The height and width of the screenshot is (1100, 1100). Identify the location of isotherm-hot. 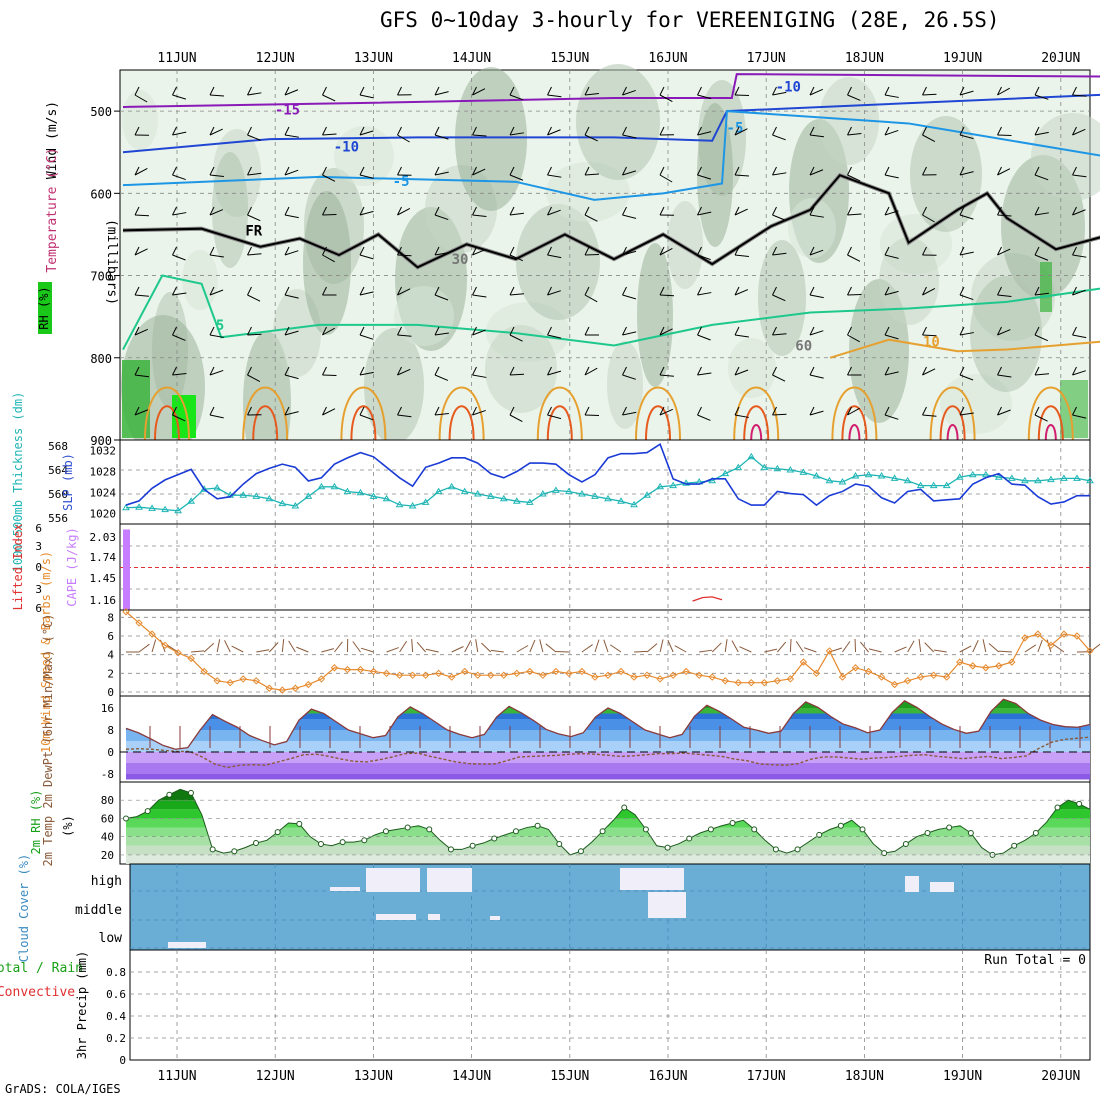
(658, 423).